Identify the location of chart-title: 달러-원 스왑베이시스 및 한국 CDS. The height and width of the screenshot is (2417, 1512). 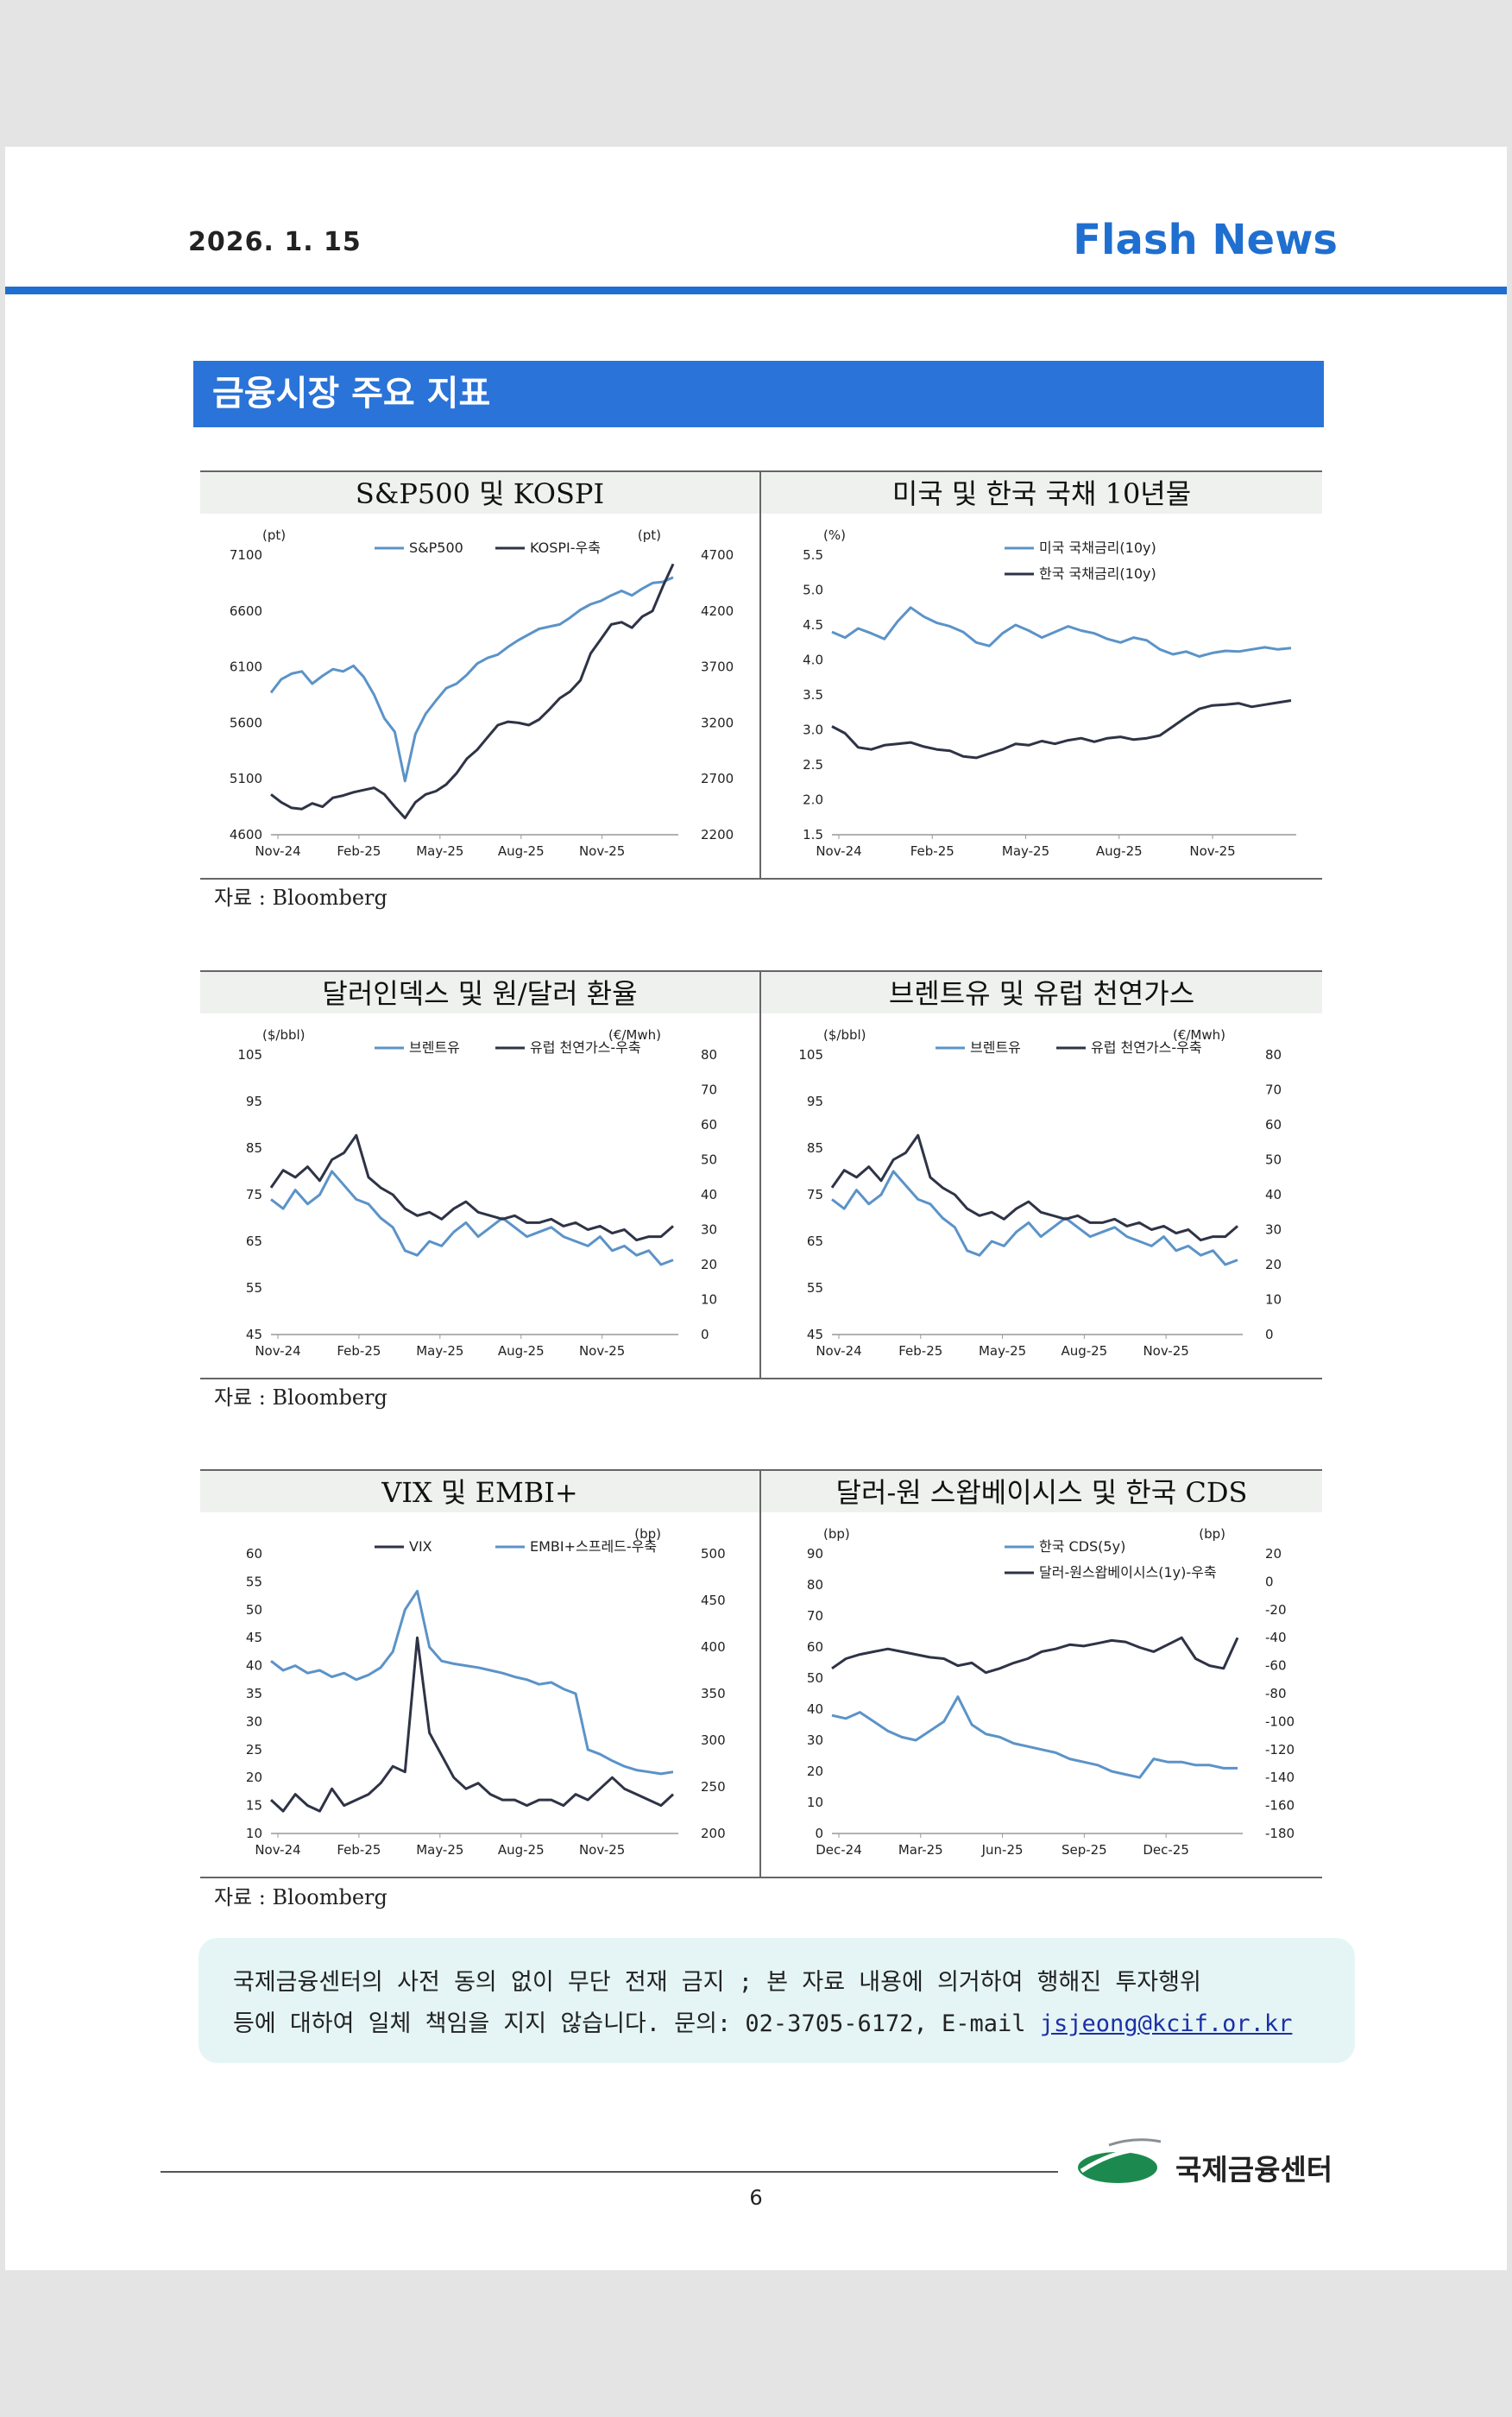
(1042, 1491).